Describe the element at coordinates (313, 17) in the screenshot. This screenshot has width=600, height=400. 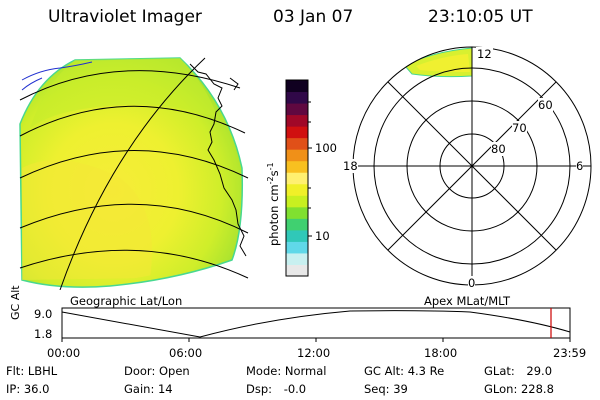
I see `observation-date: 03 Jan 07` at that location.